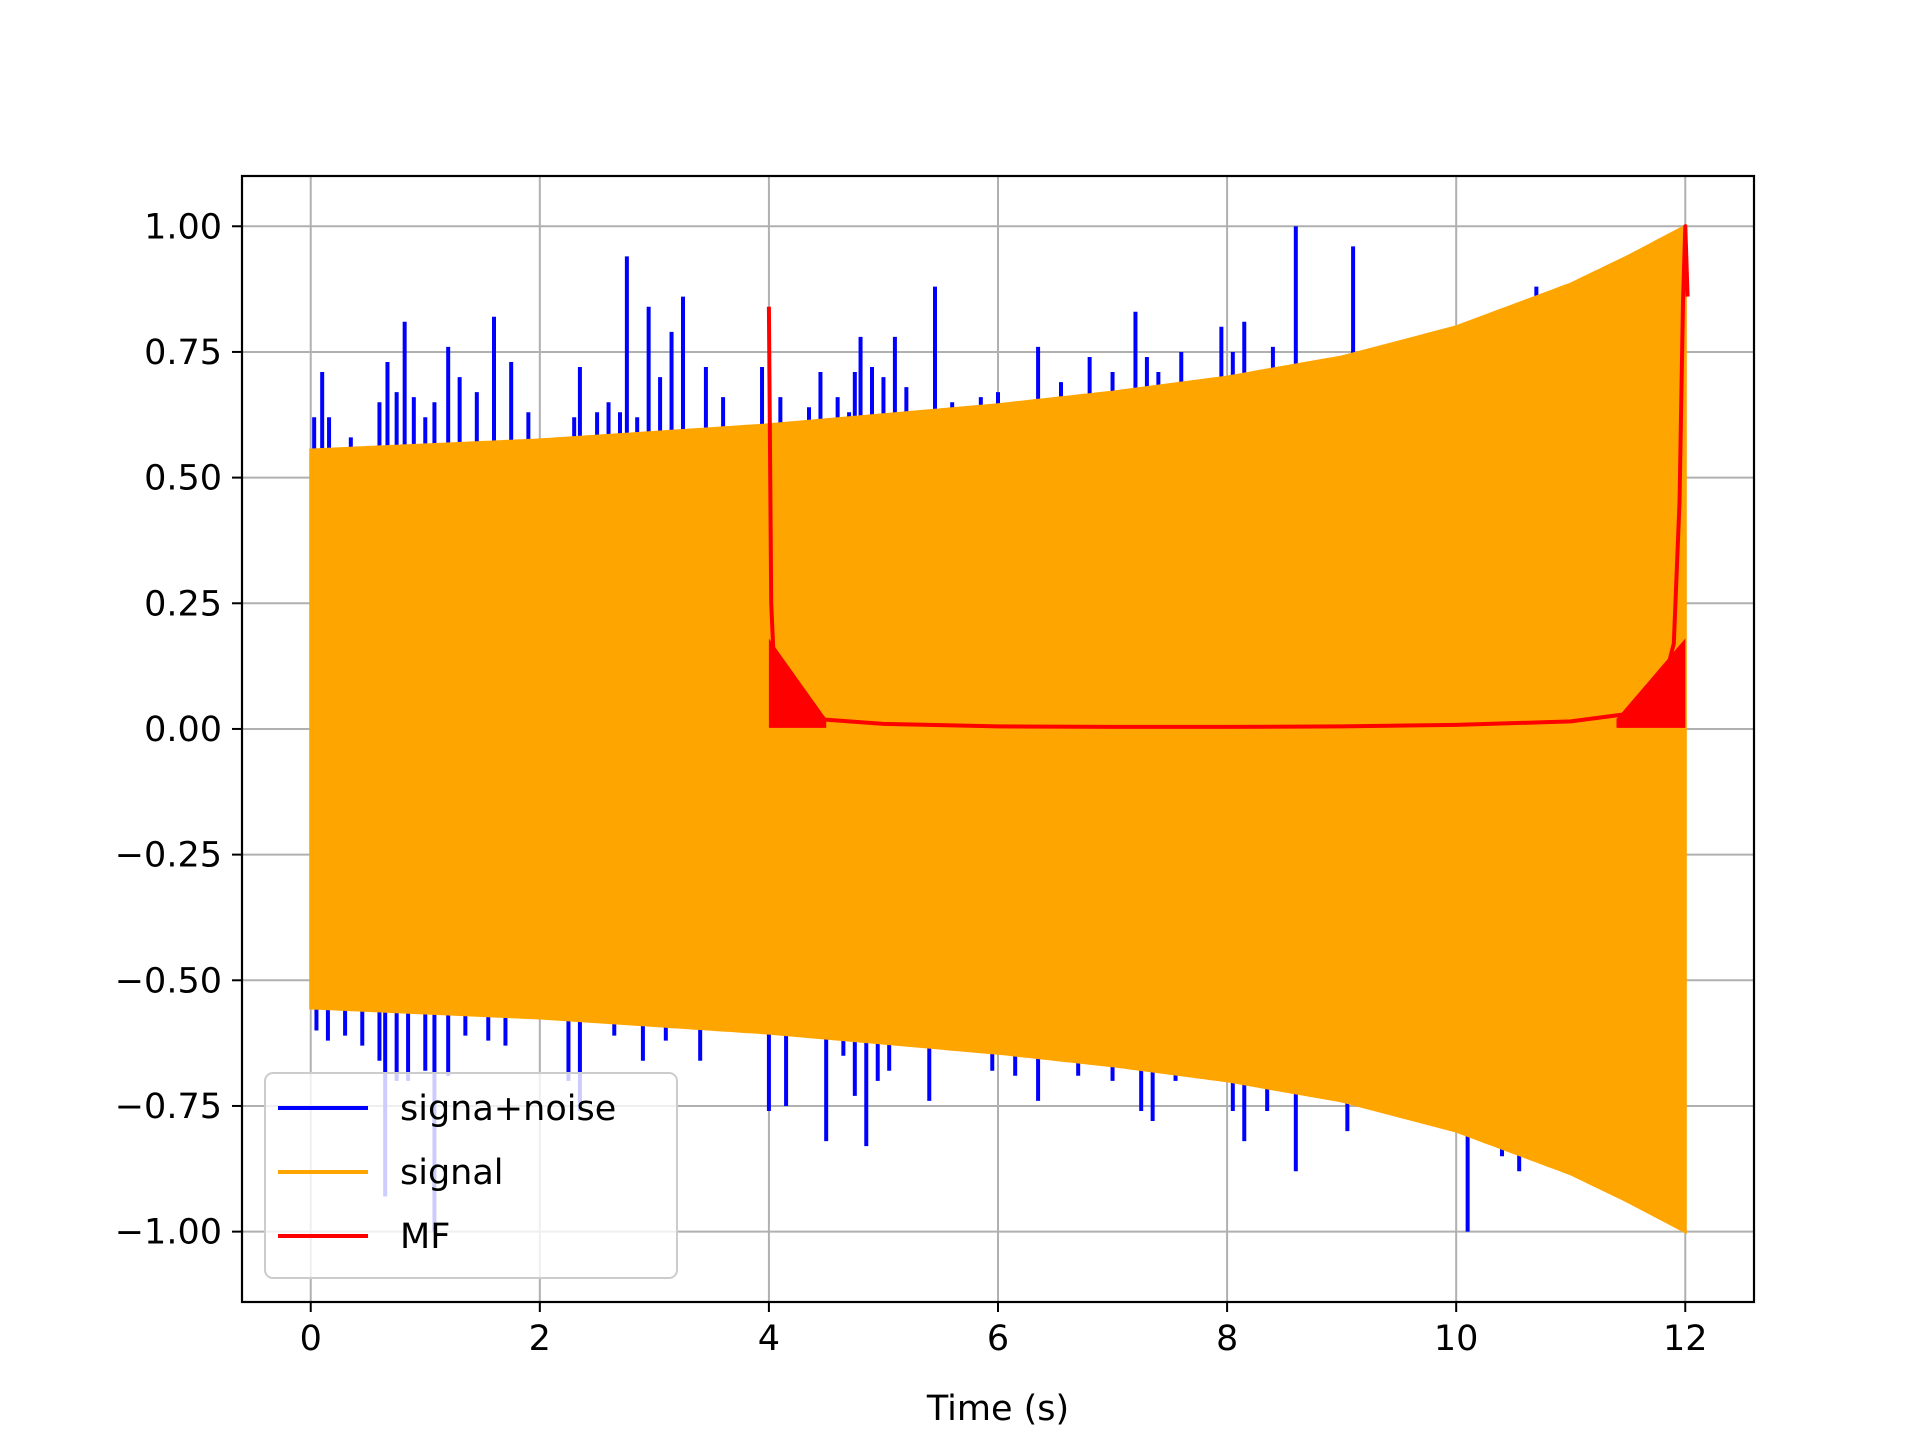 Image resolution: width=1920 pixels, height=1440 pixels. I want to click on x-tick-label: 4, so click(769, 1339).